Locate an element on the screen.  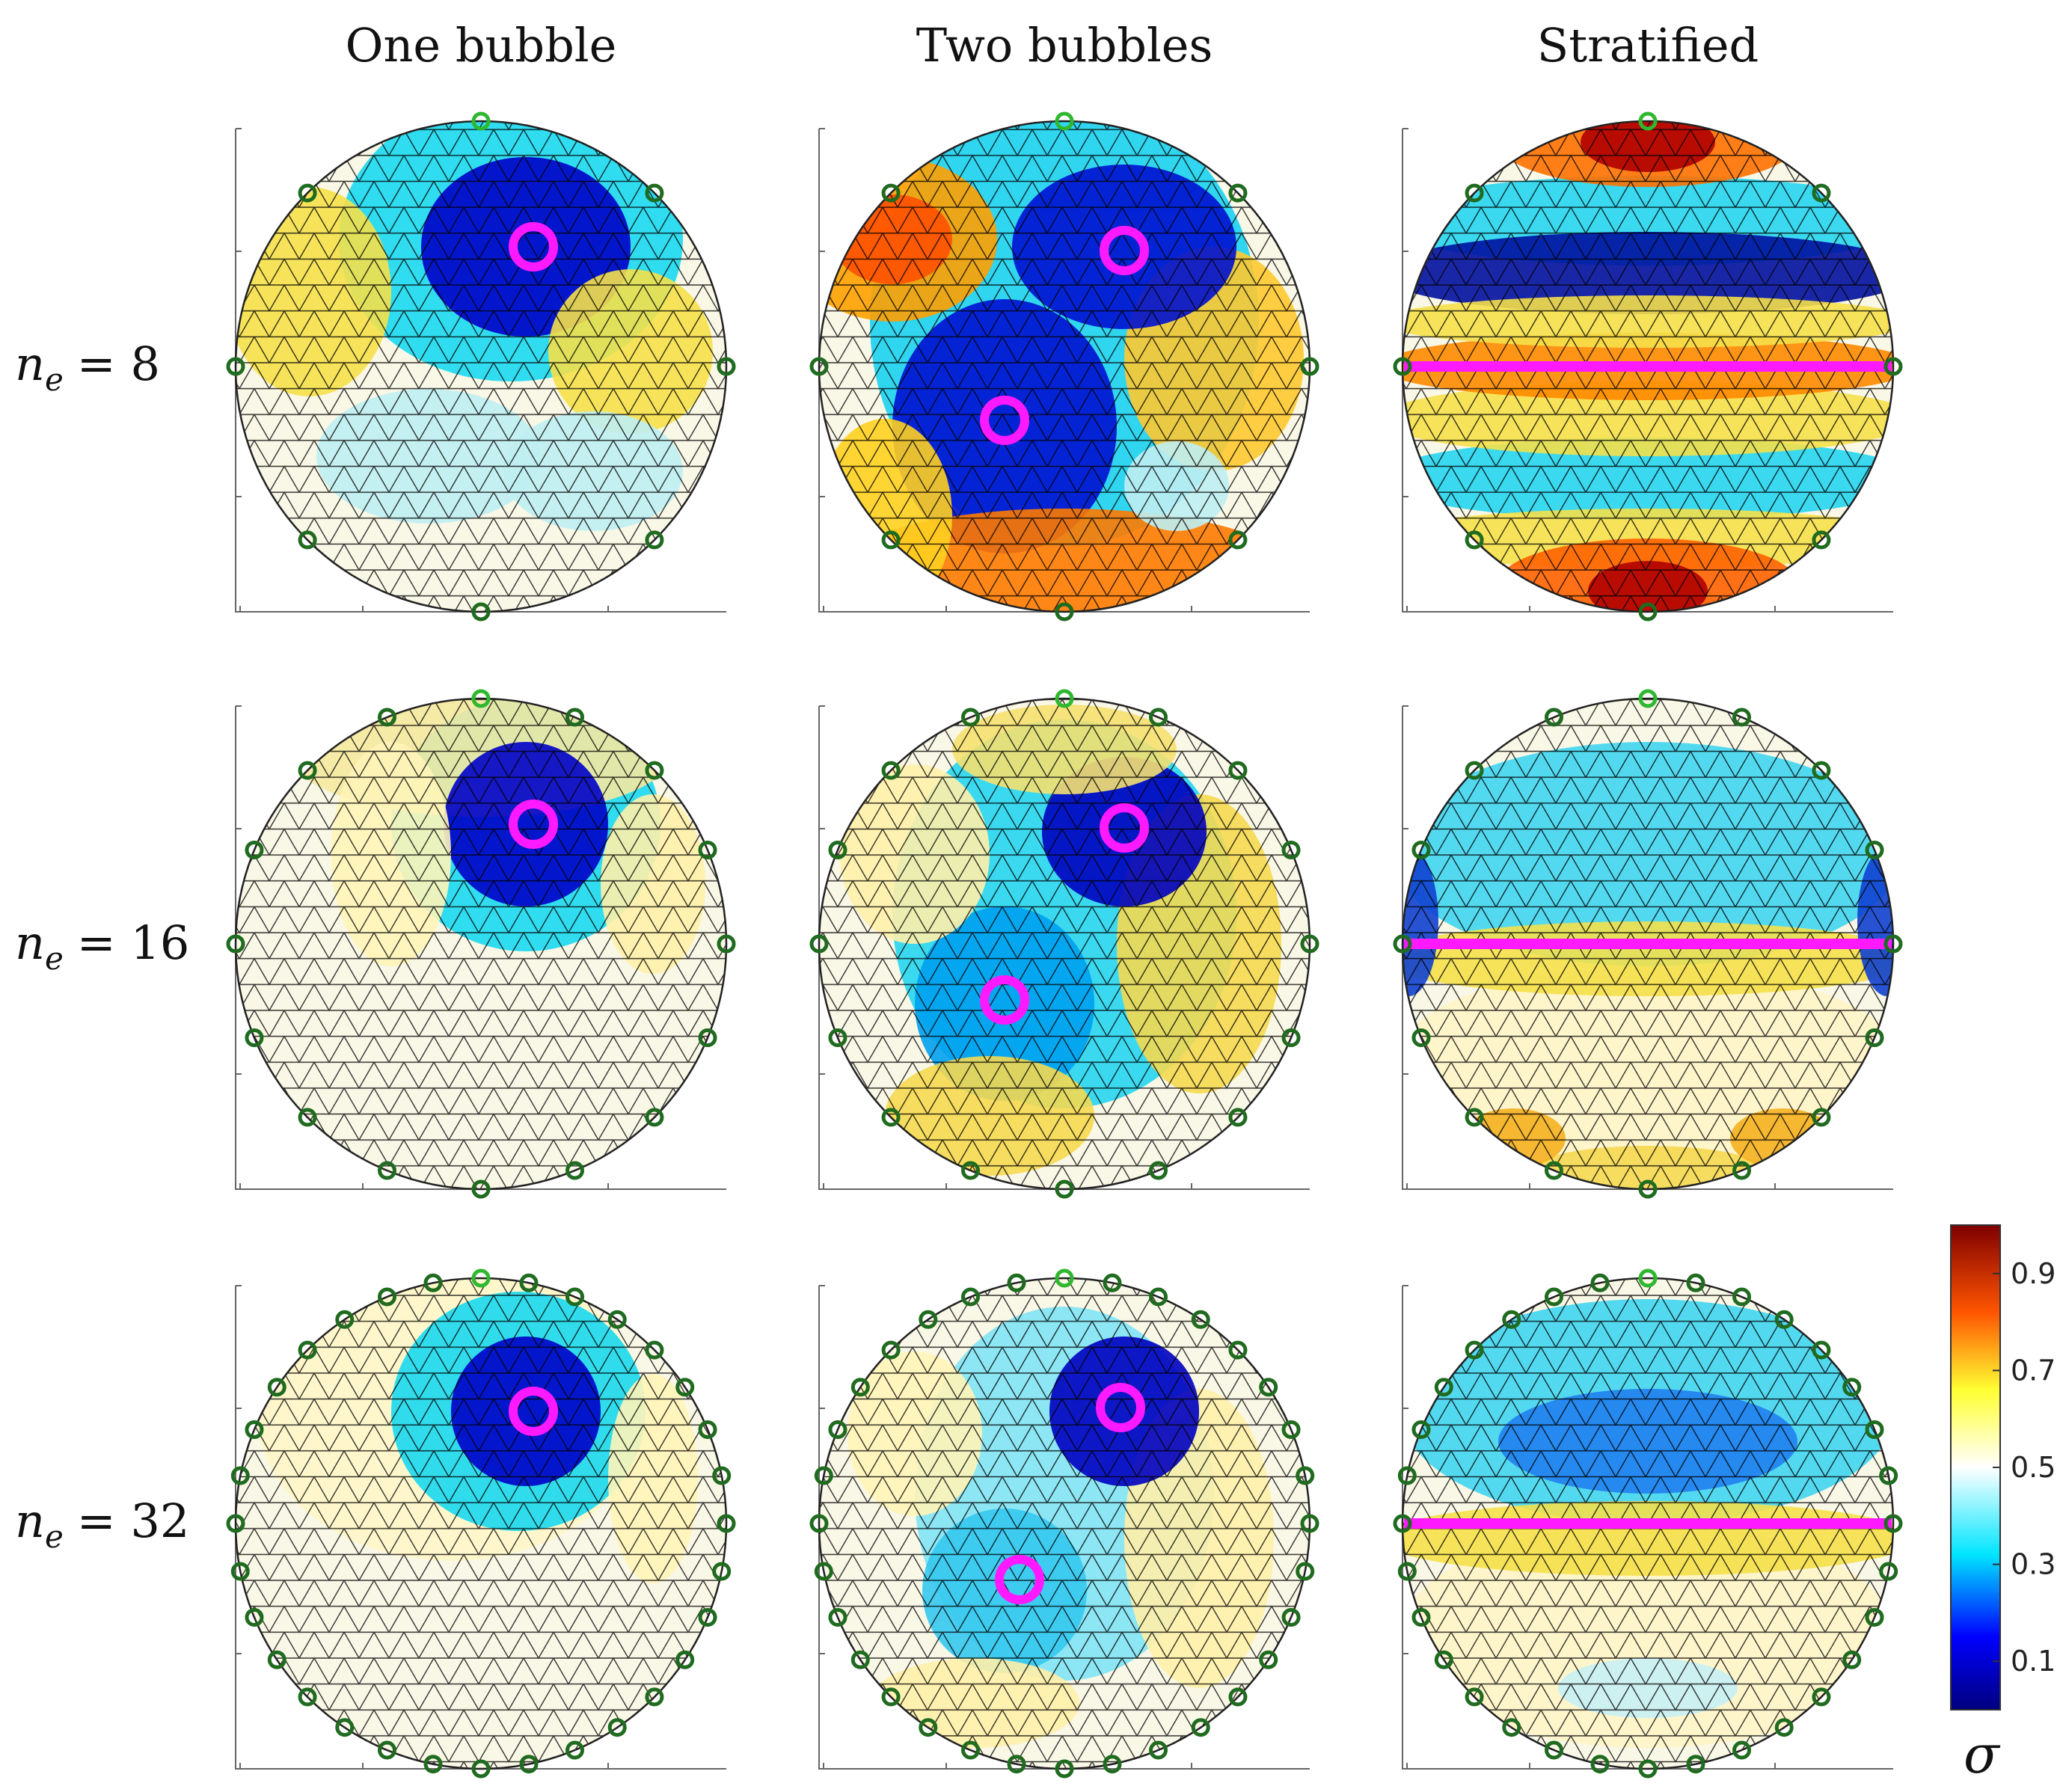
row-label-value: = 32 is located at coordinates (134, 1521).